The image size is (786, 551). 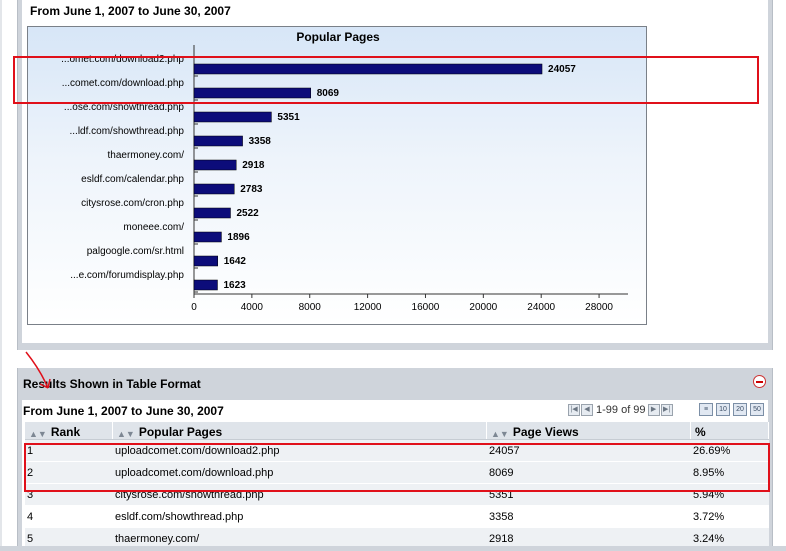 I want to click on value-label: 8069, so click(x=328, y=93).